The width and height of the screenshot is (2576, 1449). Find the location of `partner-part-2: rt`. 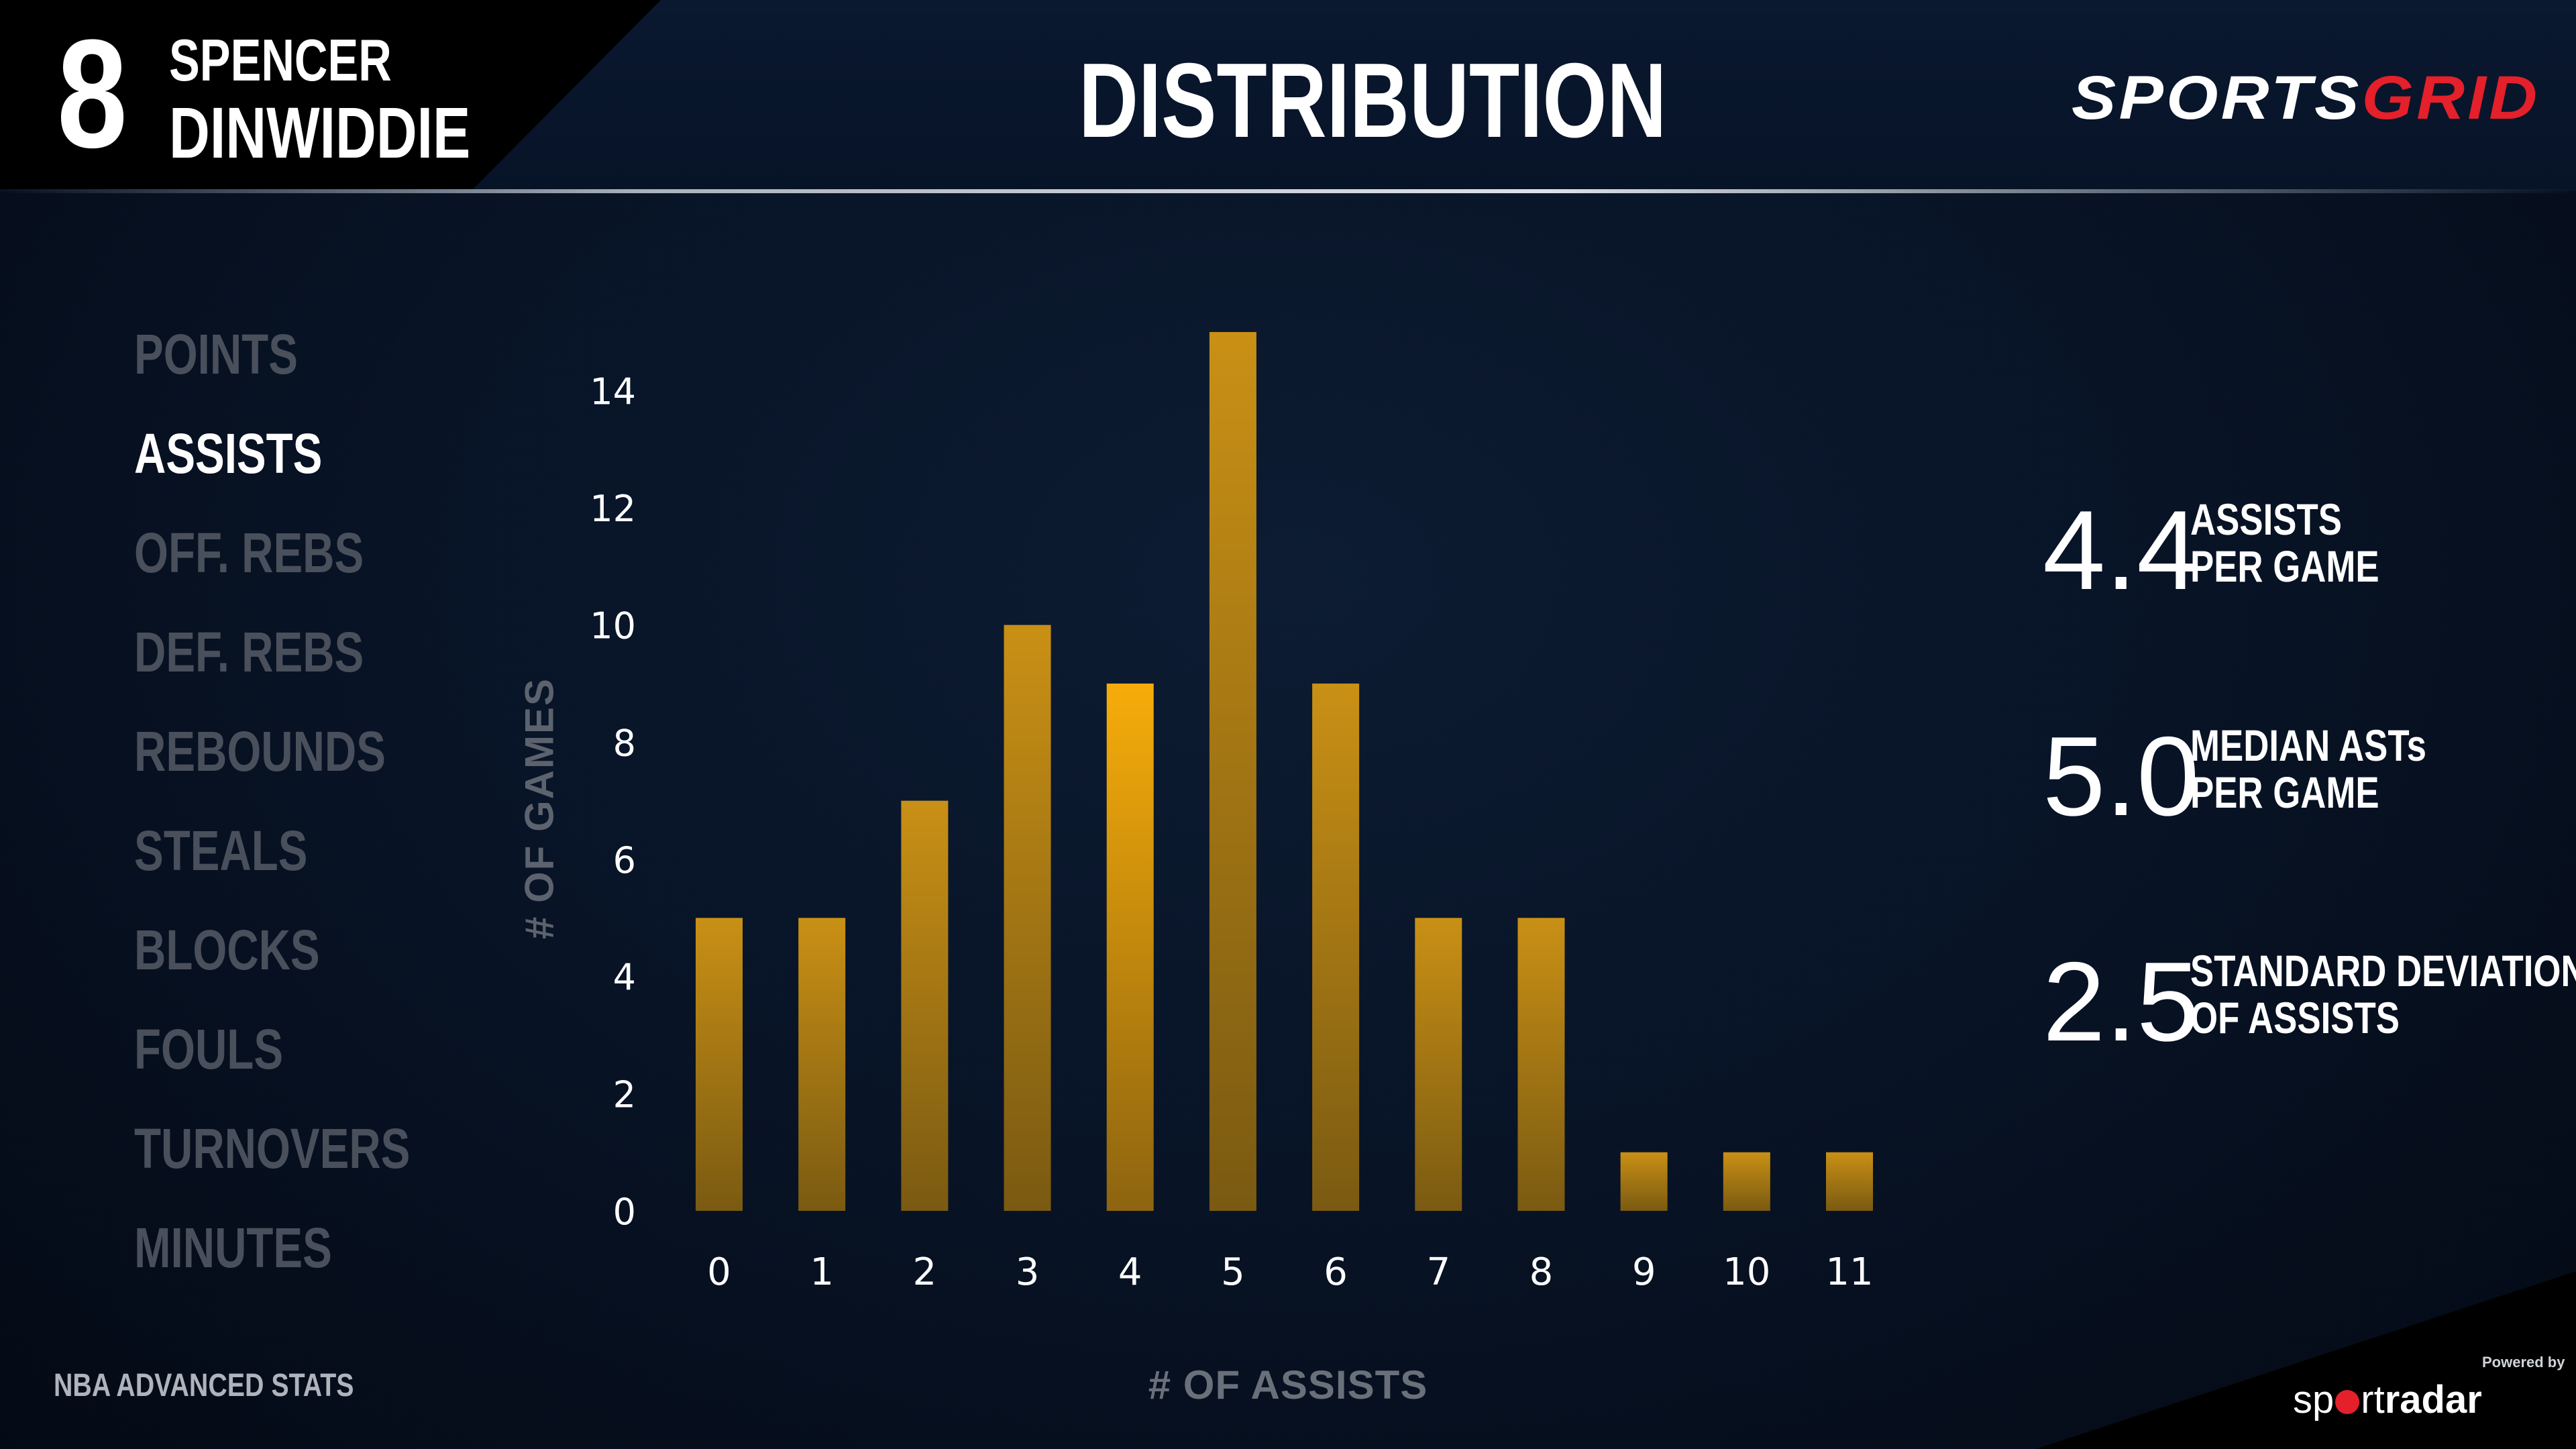

partner-part-2: rt is located at coordinates (2373, 1399).